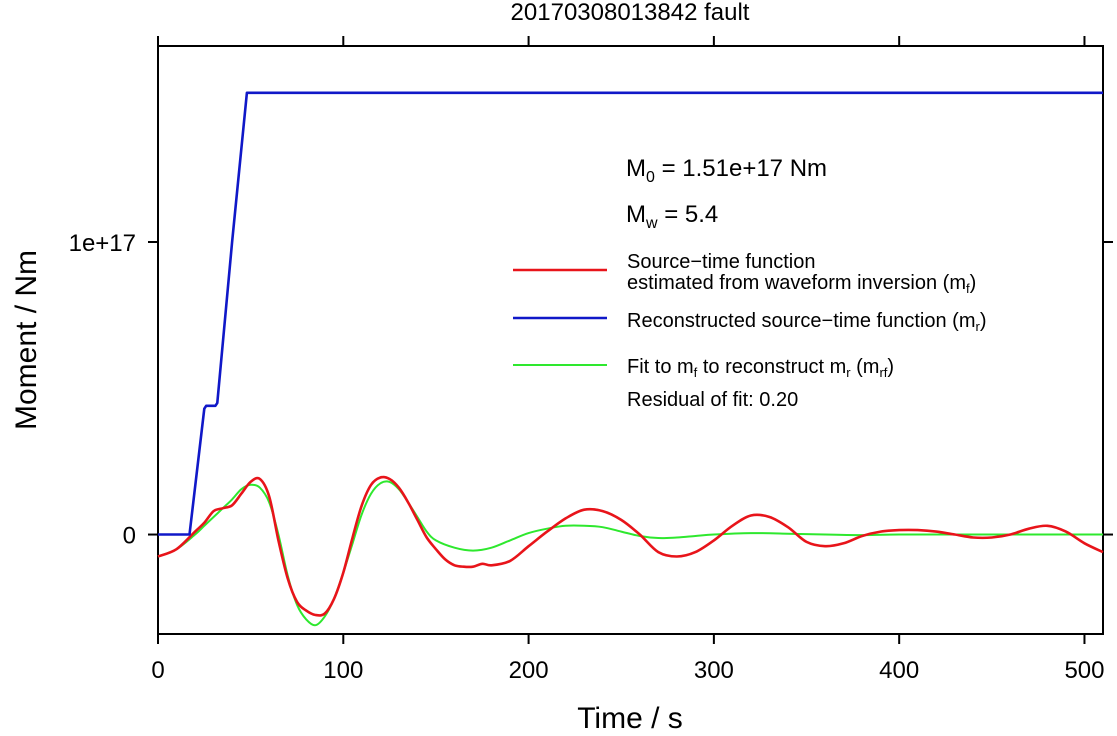 The width and height of the screenshot is (1117, 736). I want to click on mw-annotation: Mw = 5.4, so click(672, 216).